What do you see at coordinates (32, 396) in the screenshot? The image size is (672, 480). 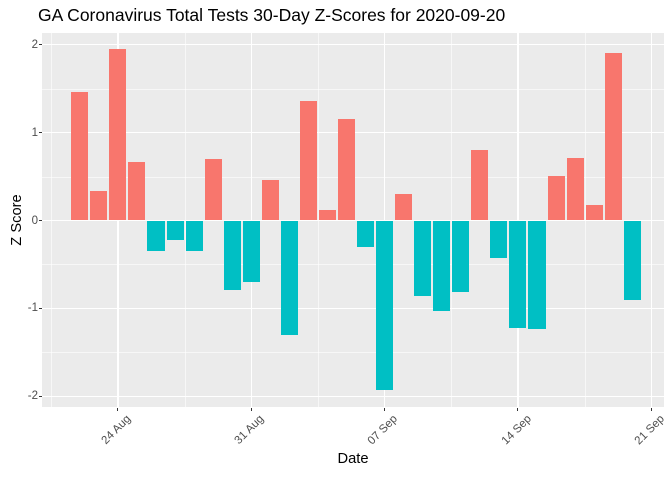 I see `y-tick-label: -2` at bounding box center [32, 396].